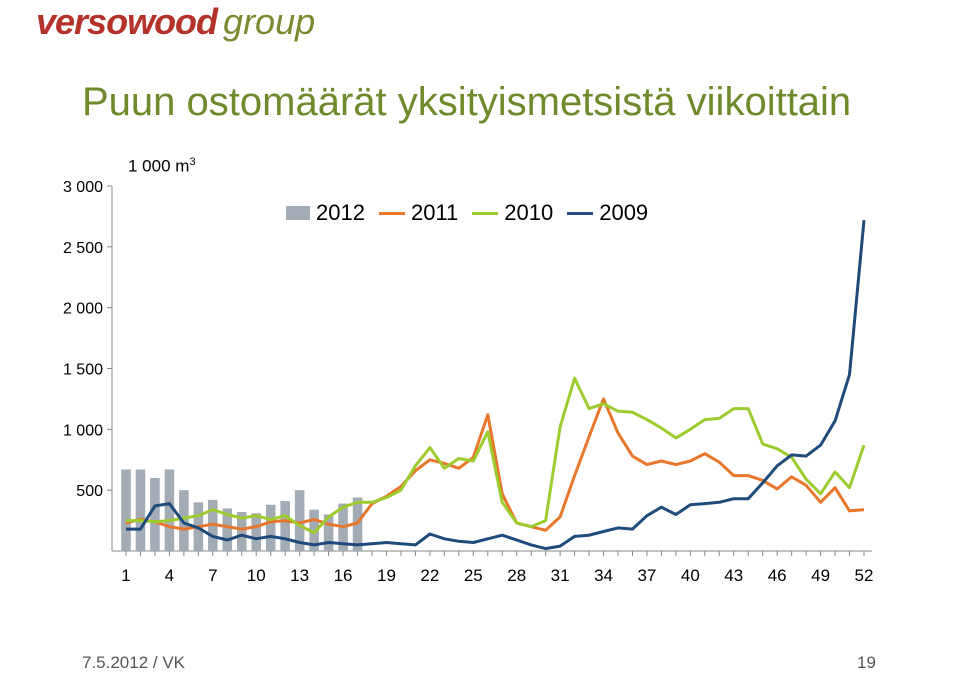 Image resolution: width=959 pixels, height=676 pixels. Describe the element at coordinates (603, 575) in the screenshot. I see `x-tick-label: 34` at that location.